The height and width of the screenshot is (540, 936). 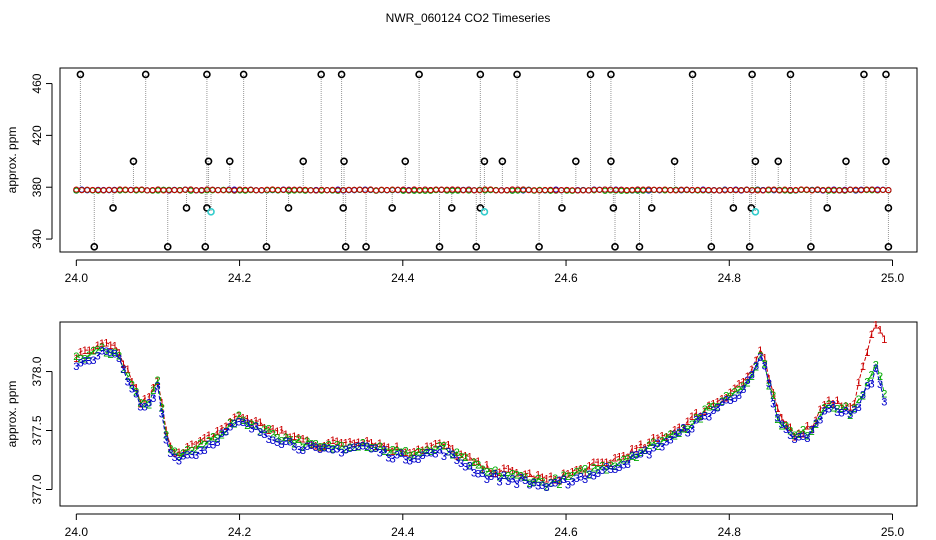 I want to click on bottom-y-tick-label: 377.0, so click(x=37, y=489).